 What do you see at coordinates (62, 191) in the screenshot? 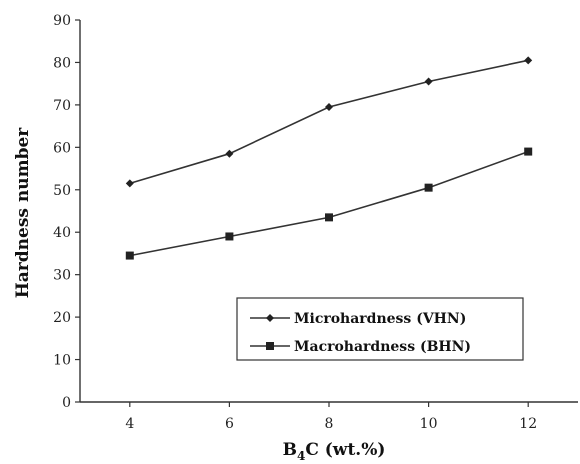
I see `y-tick-label: 50` at bounding box center [62, 191].